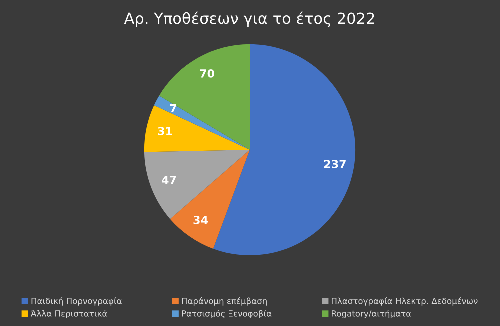  What do you see at coordinates (227, 314) in the screenshot?
I see `legend-label: Ρατσισμός Ξενοφοβία` at bounding box center [227, 314].